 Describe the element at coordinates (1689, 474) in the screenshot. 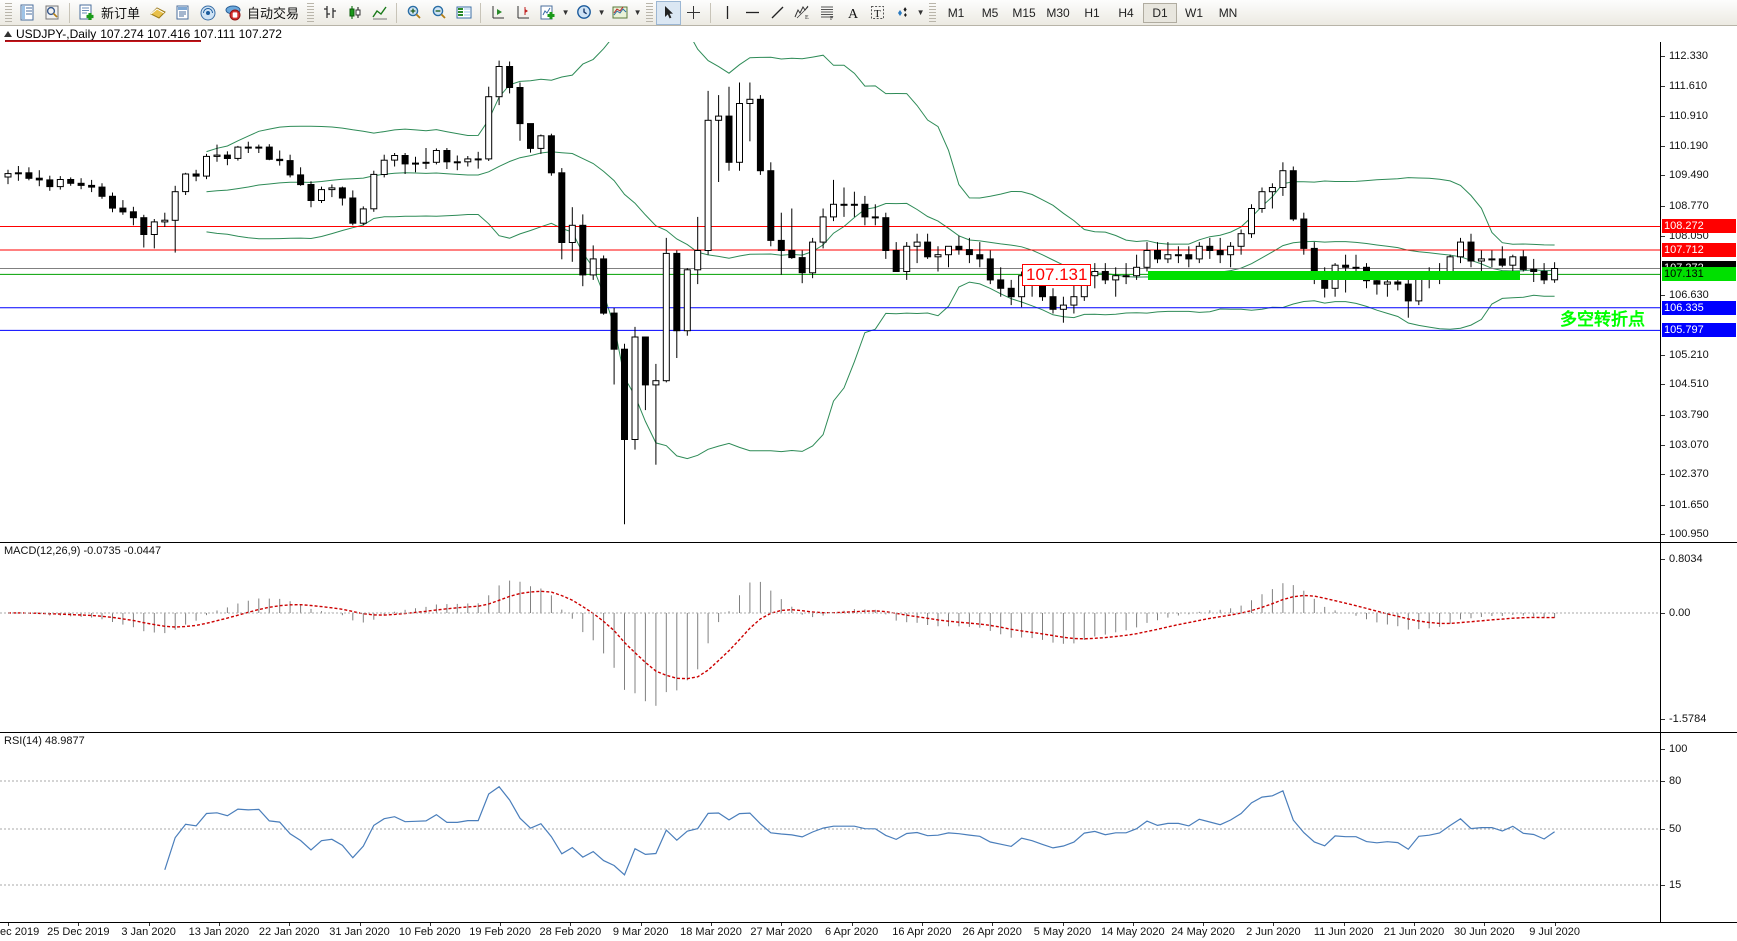

I see `price-axis-label: 102.370` at that location.